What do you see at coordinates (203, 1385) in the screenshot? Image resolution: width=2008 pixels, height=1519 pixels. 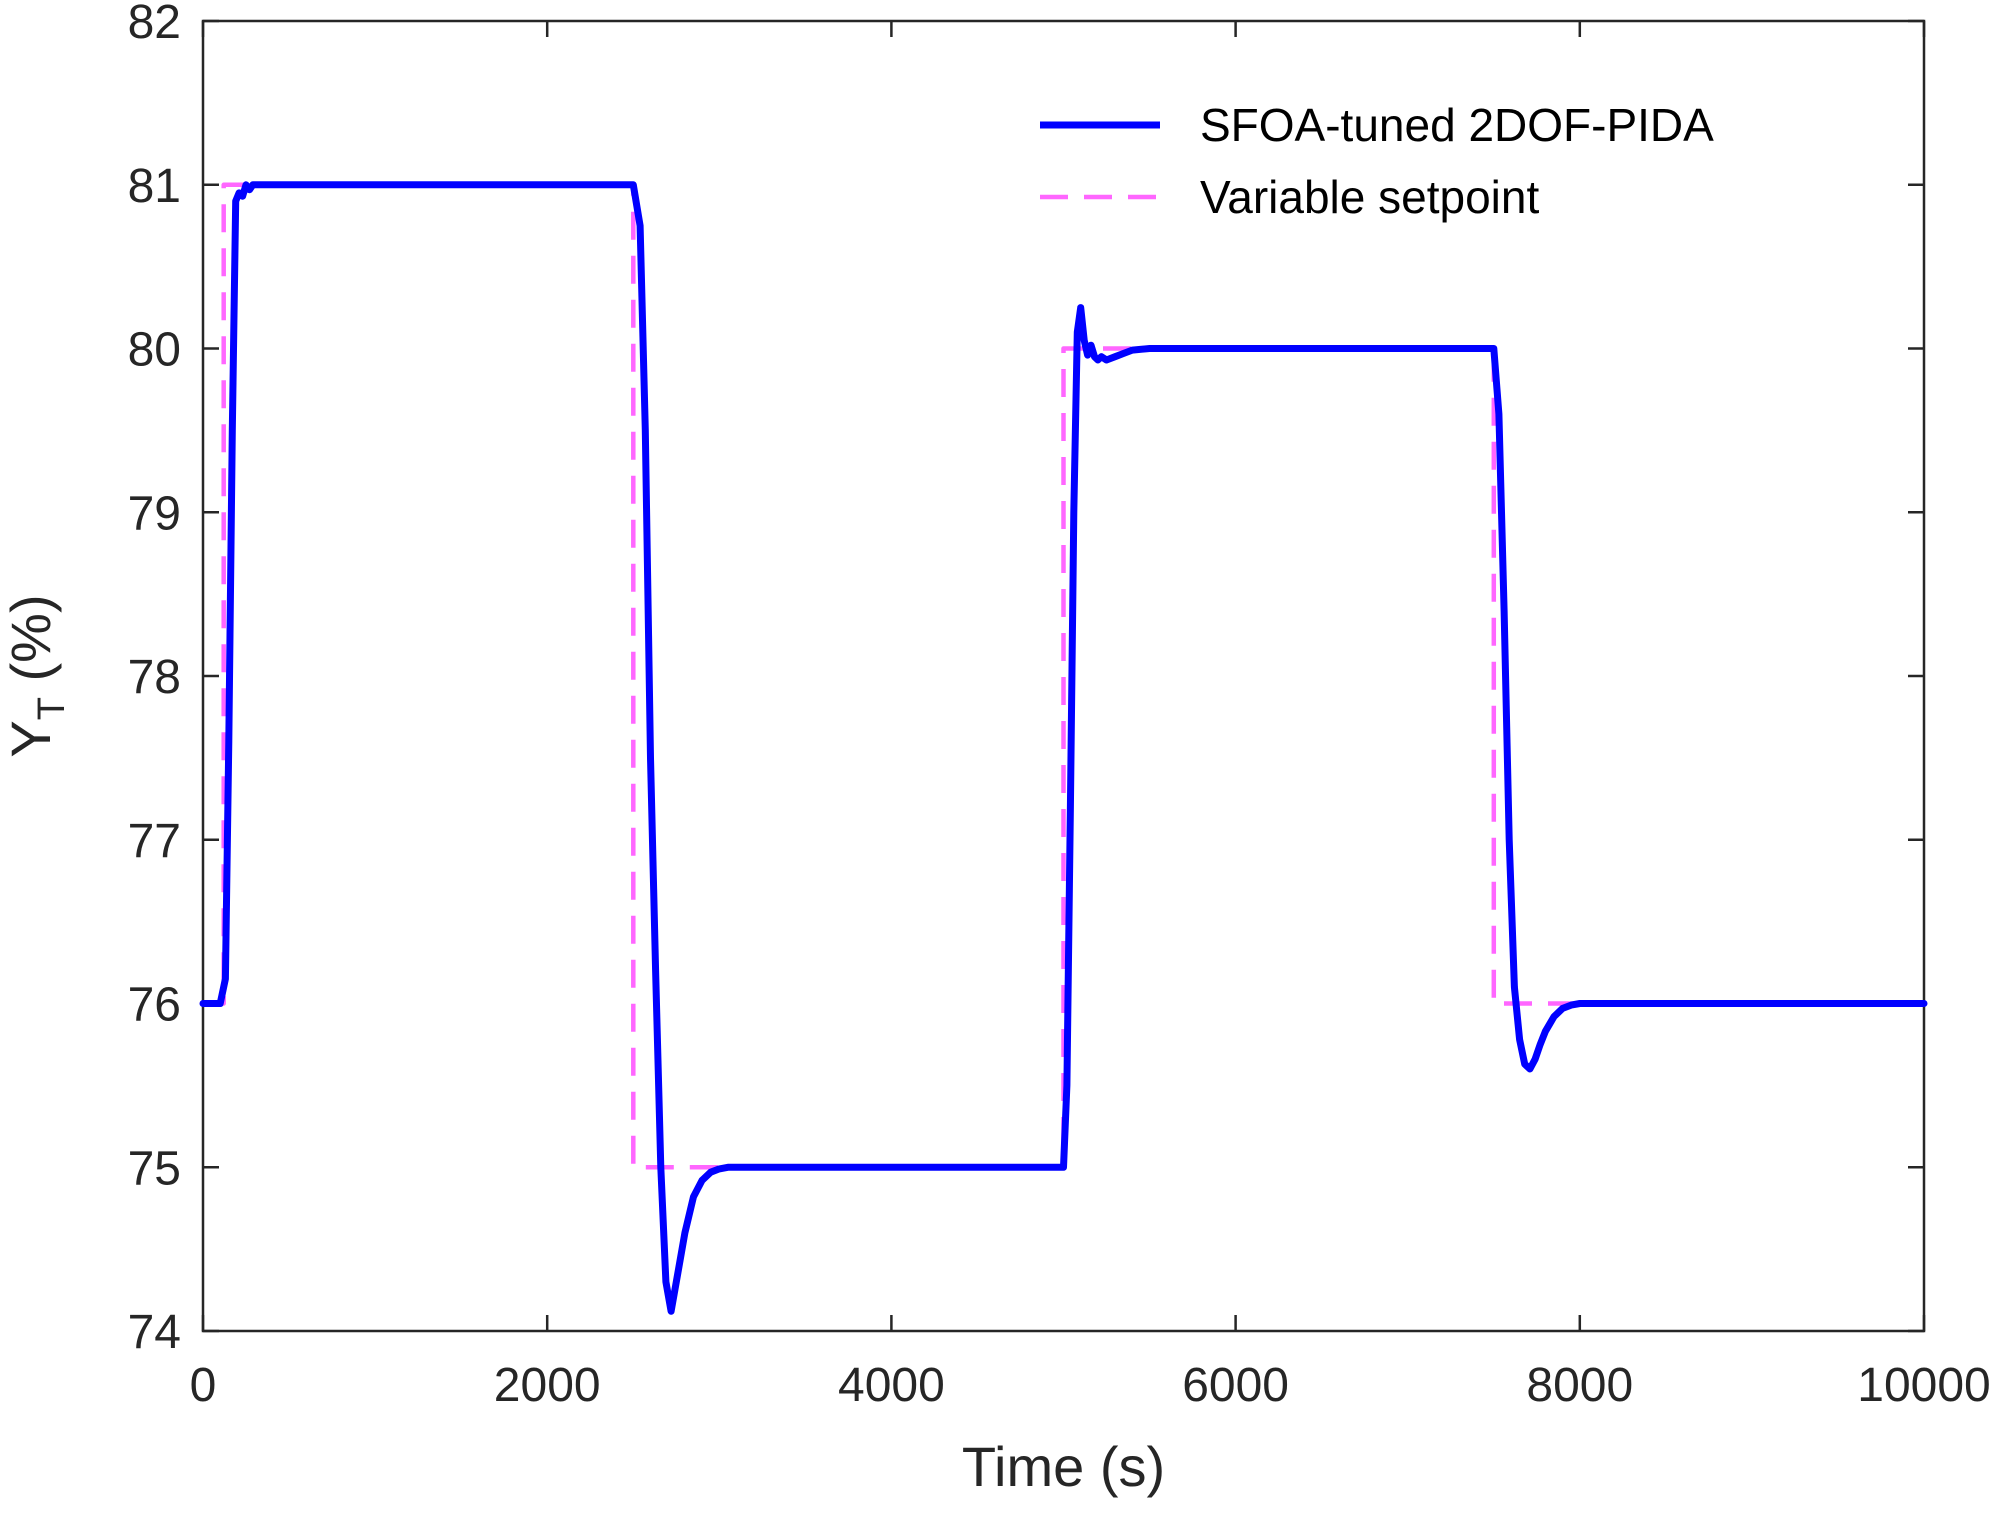 I see `x-tick-label: 0` at bounding box center [203, 1385].